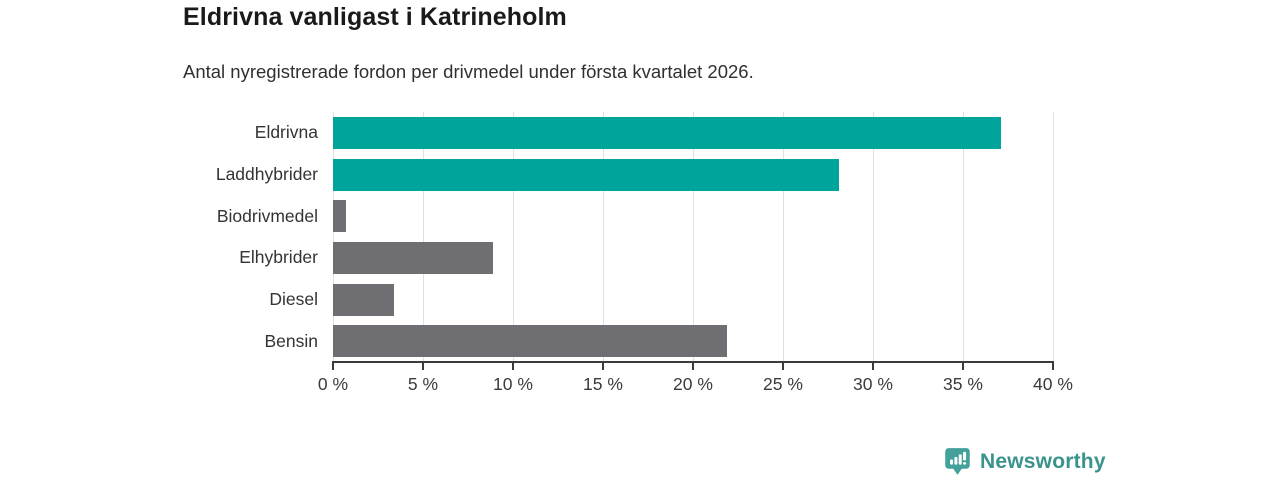 Image resolution: width=1280 pixels, height=480 pixels. What do you see at coordinates (278, 257) in the screenshot?
I see `category-label: Elhybrider` at bounding box center [278, 257].